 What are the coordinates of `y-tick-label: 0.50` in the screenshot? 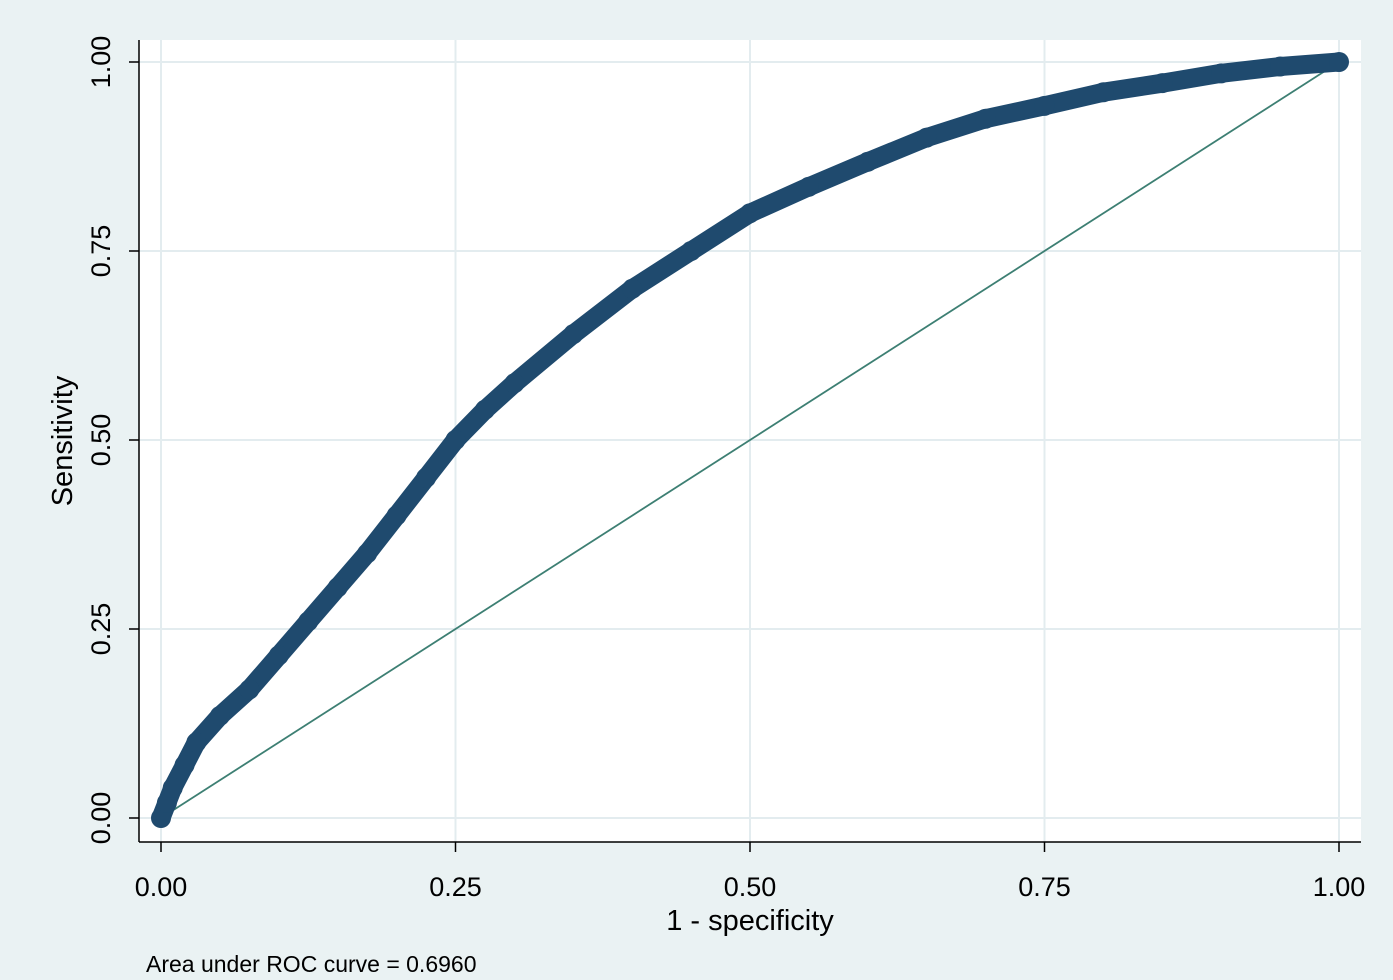 It's located at (101, 440).